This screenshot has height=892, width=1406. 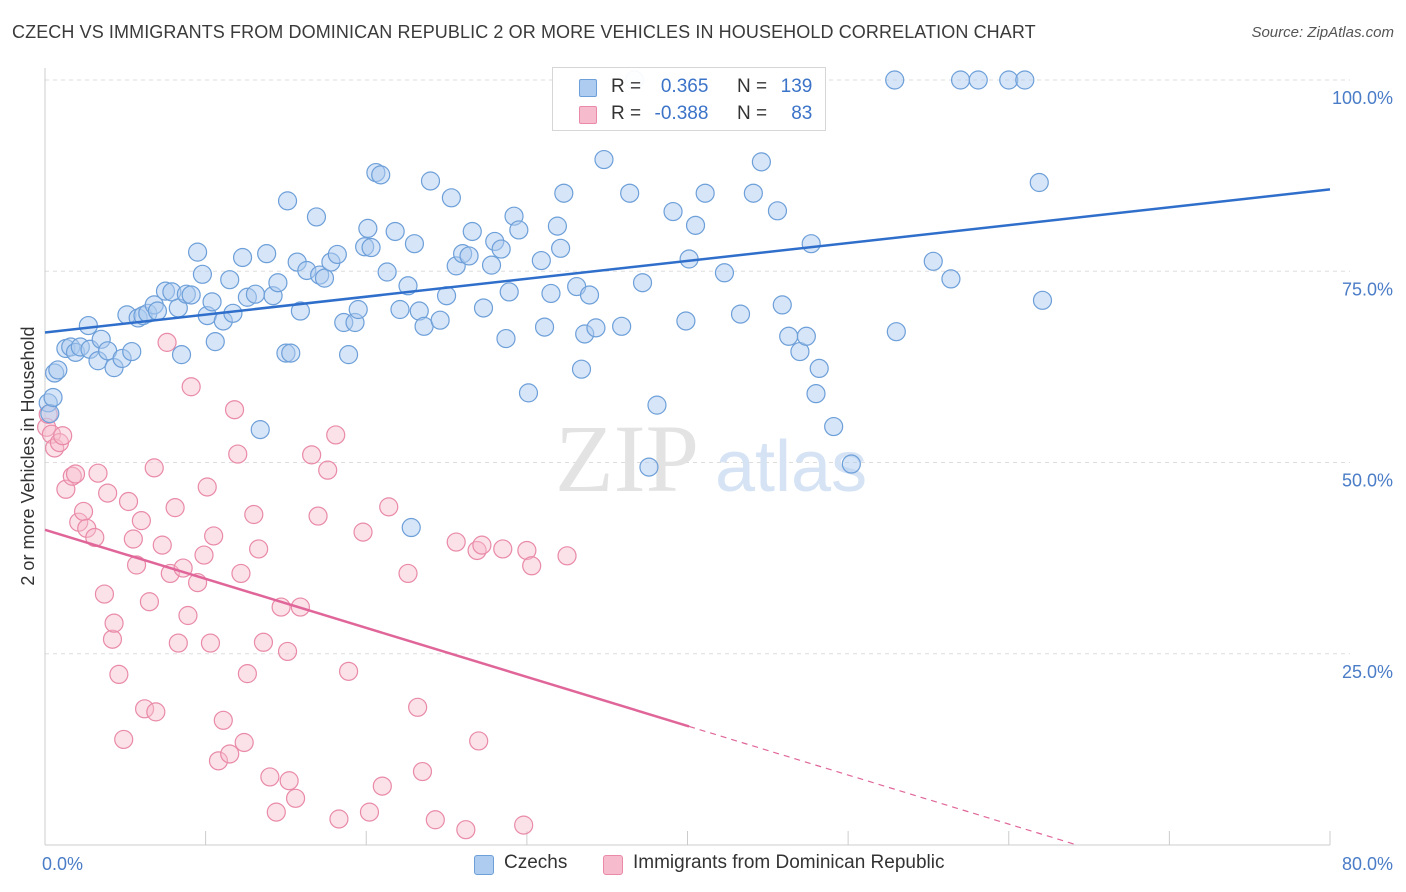 What do you see at coordinates (796, 86) in the screenshot?
I see `legend-n-value-czech: 139` at bounding box center [796, 86].